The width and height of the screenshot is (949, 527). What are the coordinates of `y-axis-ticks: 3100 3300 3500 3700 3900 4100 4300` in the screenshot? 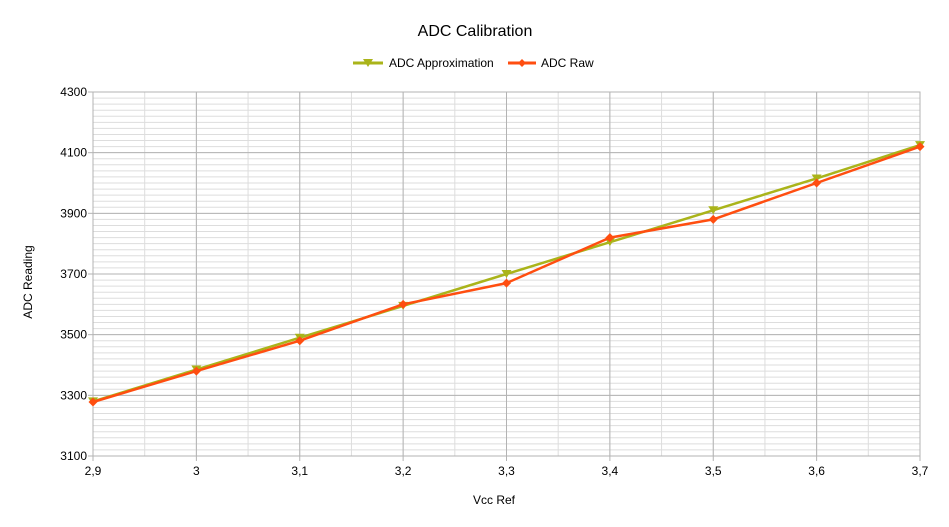 It's located at (76, 274).